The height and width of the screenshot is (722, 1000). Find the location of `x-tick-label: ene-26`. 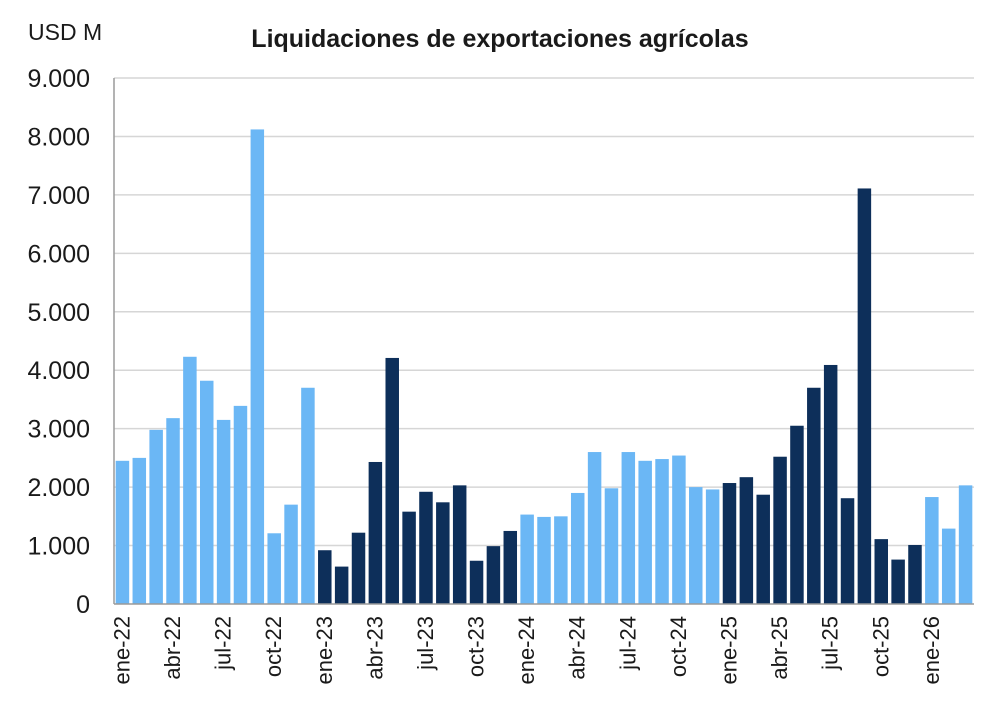

x-tick-label: ene-26 is located at coordinates (931, 650).